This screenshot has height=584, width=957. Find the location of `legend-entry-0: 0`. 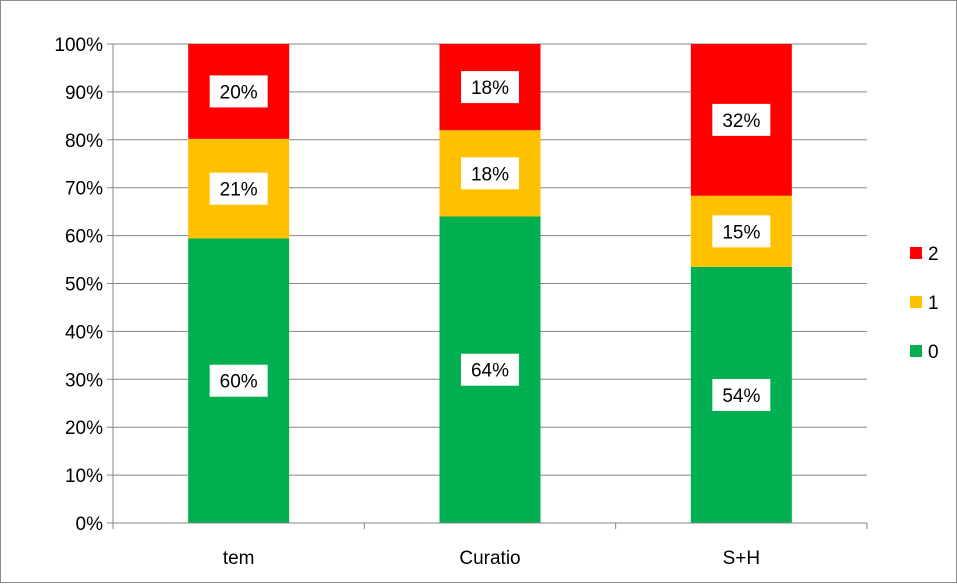

legend-entry-0: 0 is located at coordinates (933, 352).